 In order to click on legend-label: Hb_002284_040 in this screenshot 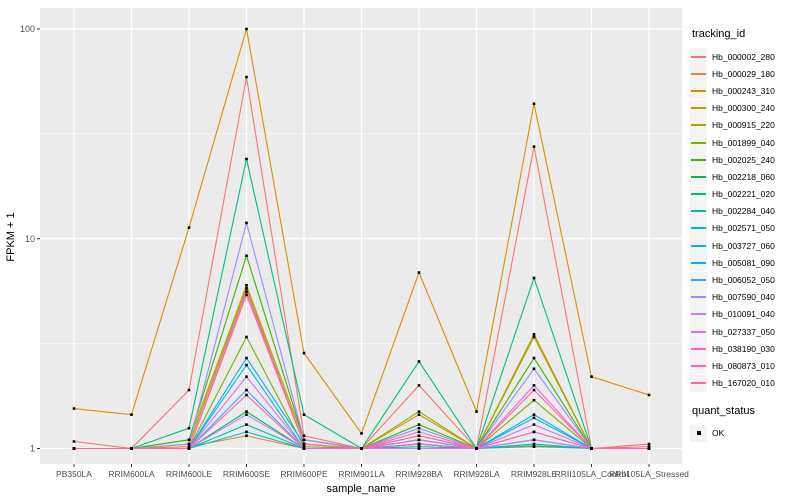, I will do `click(743, 211)`.